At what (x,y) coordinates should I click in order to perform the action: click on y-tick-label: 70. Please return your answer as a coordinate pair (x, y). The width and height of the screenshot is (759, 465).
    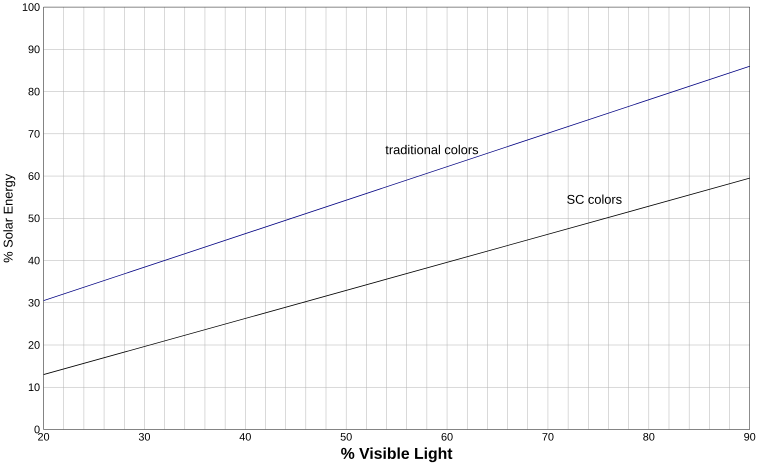
    Looking at the image, I should click on (34, 134).